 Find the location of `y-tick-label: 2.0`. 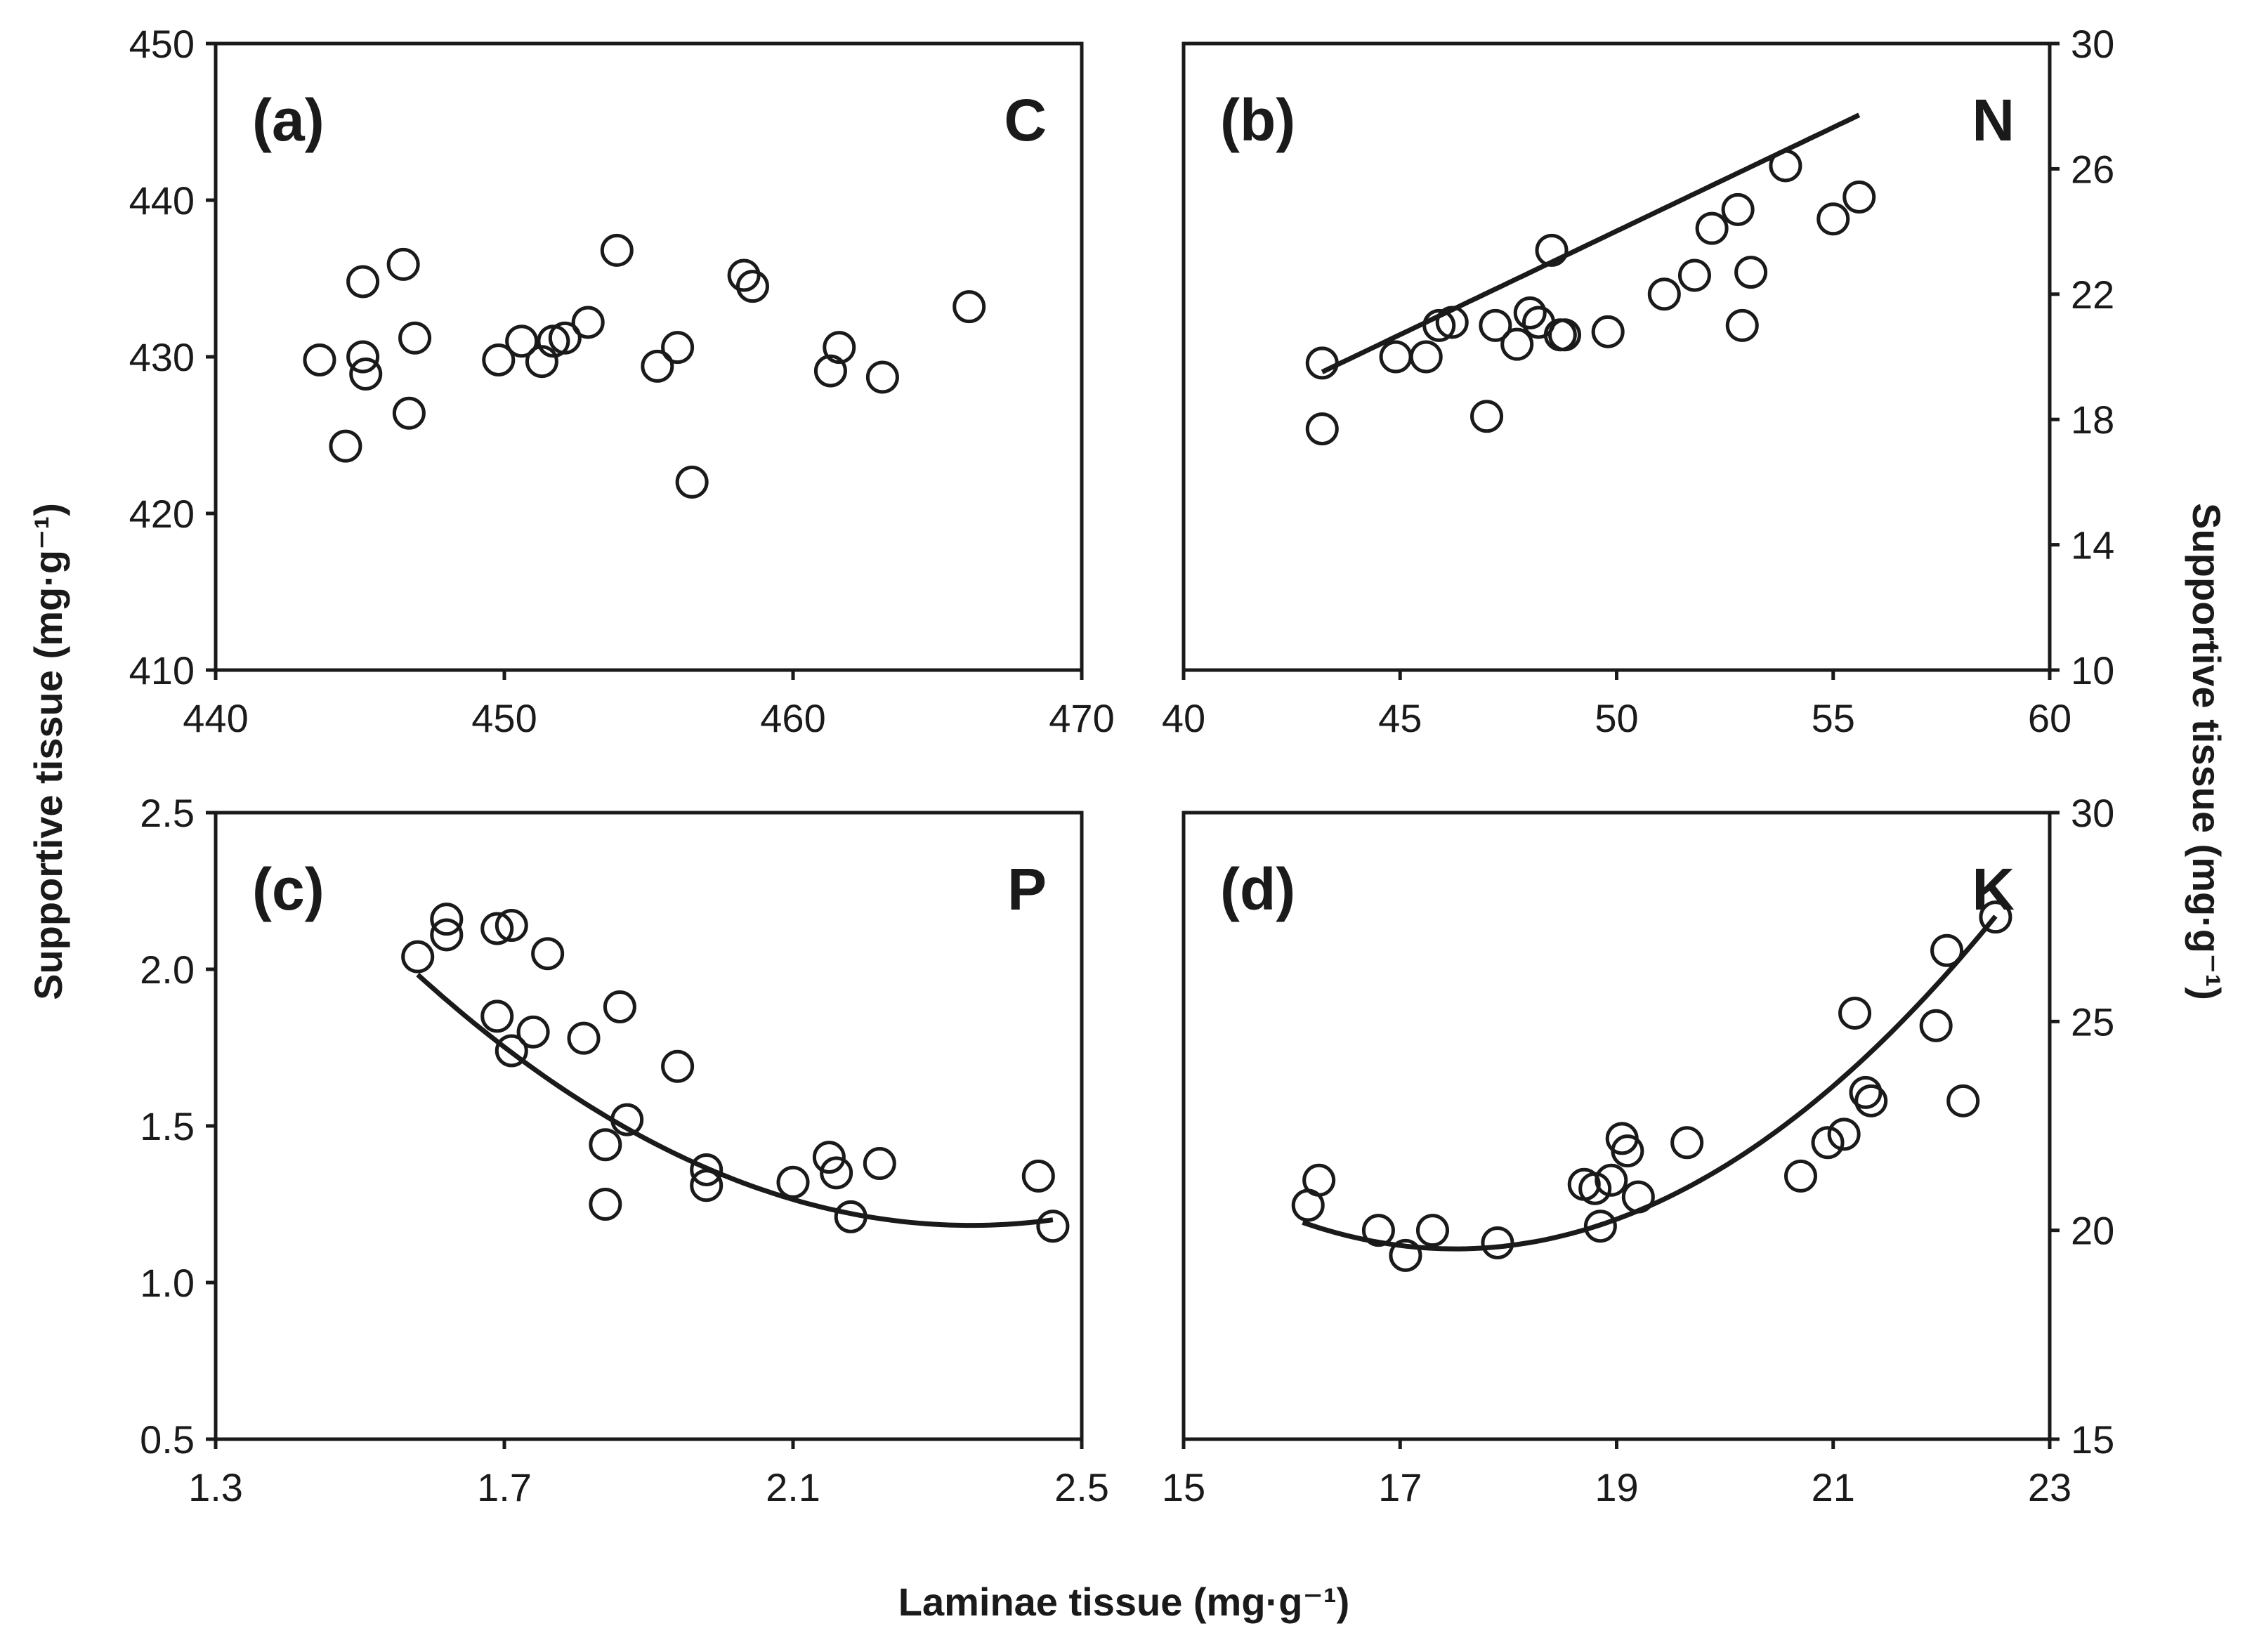

y-tick-label: 2.0 is located at coordinates (168, 970).